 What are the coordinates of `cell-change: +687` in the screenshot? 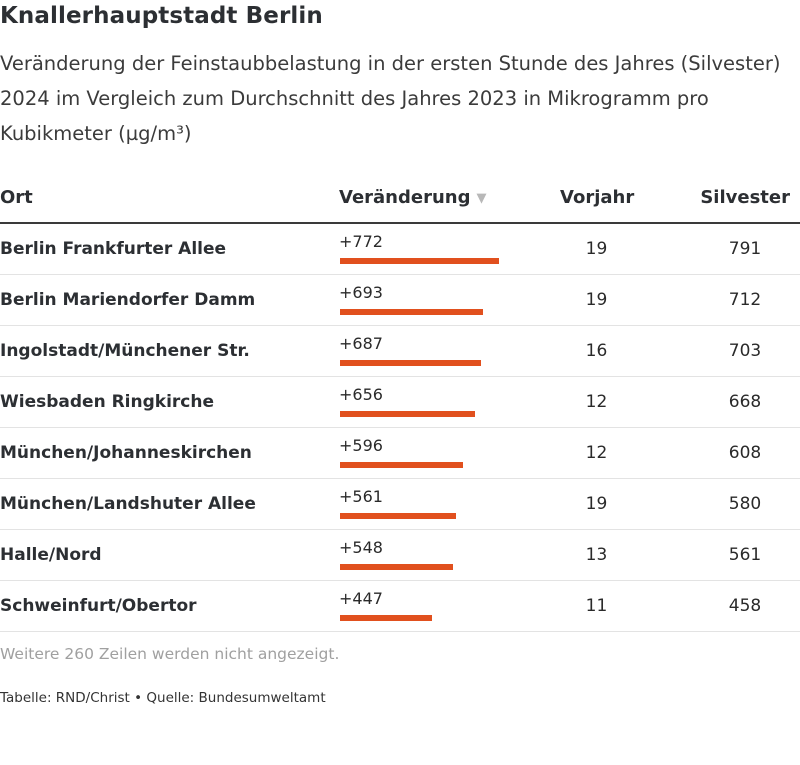 It's located at (429, 352).